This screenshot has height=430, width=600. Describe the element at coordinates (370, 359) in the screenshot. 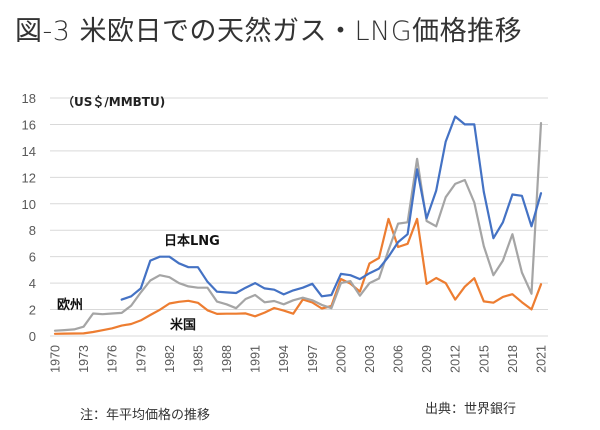

I see `x-tick-label: 2003` at that location.